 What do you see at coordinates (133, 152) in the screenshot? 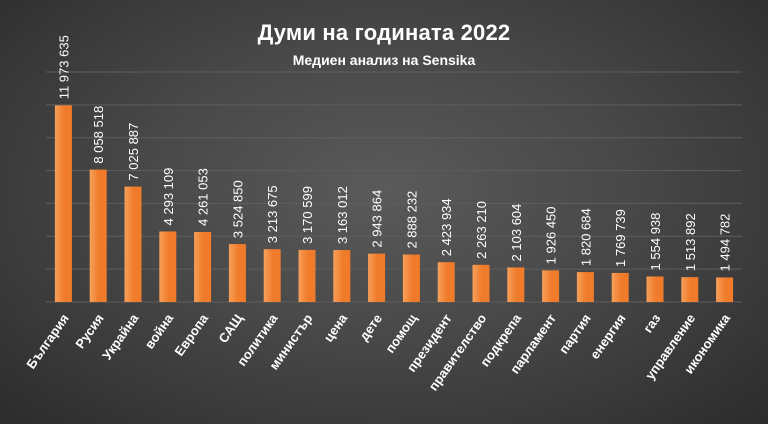
I see `value-label: 7 025 887` at bounding box center [133, 152].